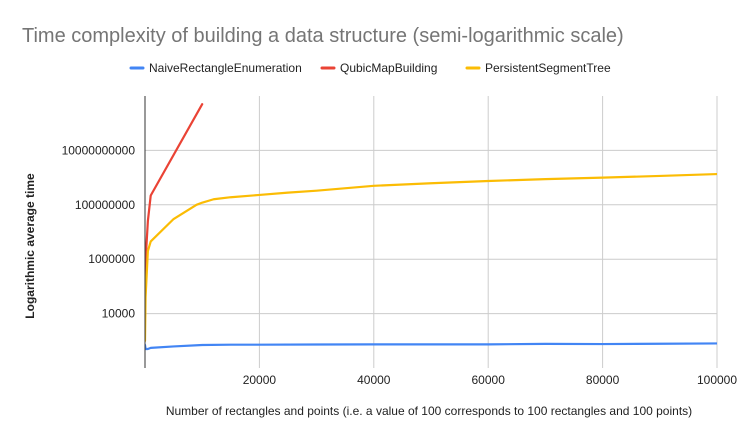  I want to click on y-tick-label: 10000000000, so click(99, 150).